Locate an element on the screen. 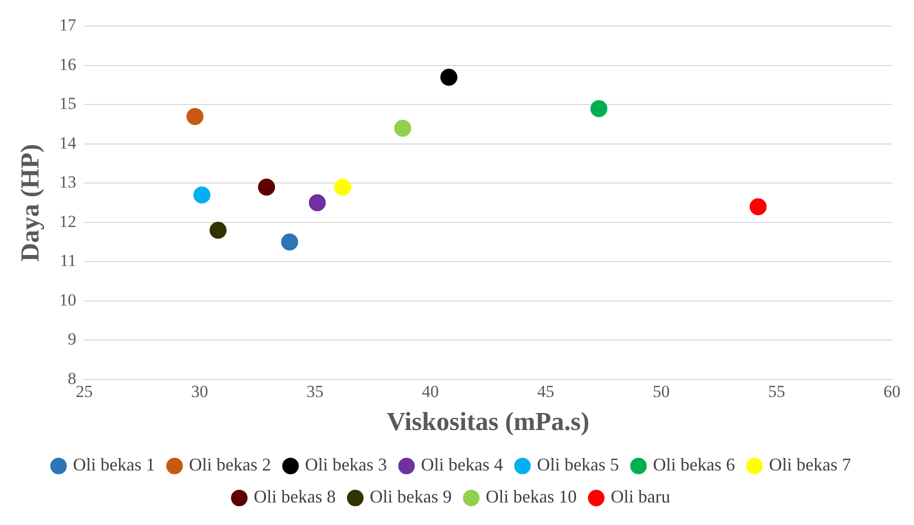 The image size is (914, 525). y-tick-label: 16 is located at coordinates (67, 64).